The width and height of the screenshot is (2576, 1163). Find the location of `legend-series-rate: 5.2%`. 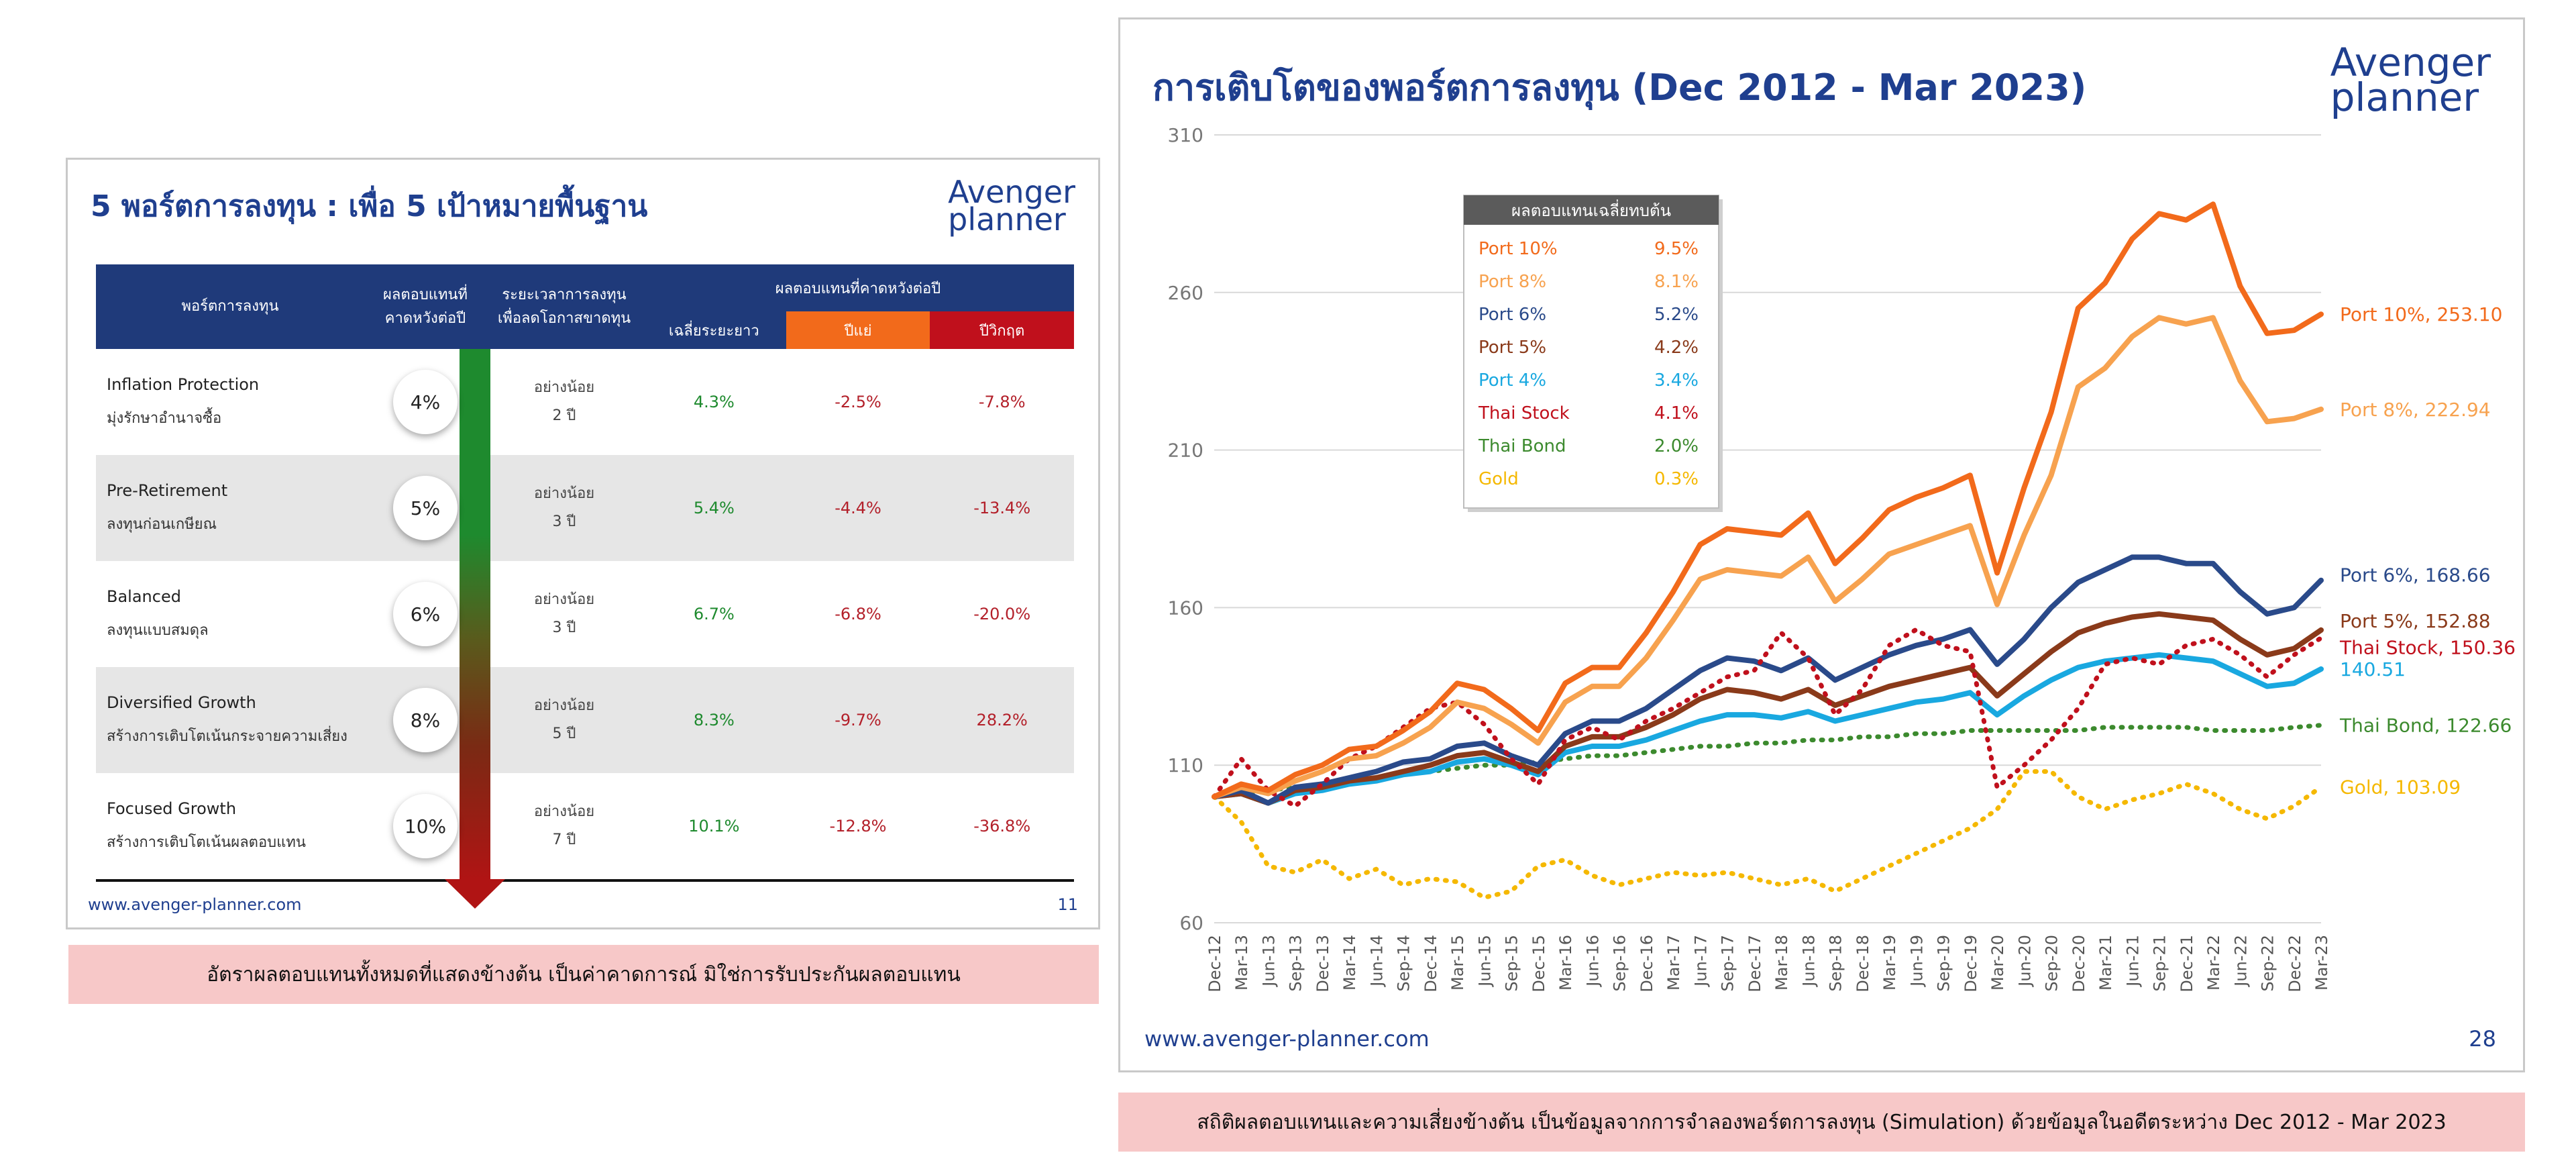

legend-series-rate: 5.2% is located at coordinates (1676, 315).